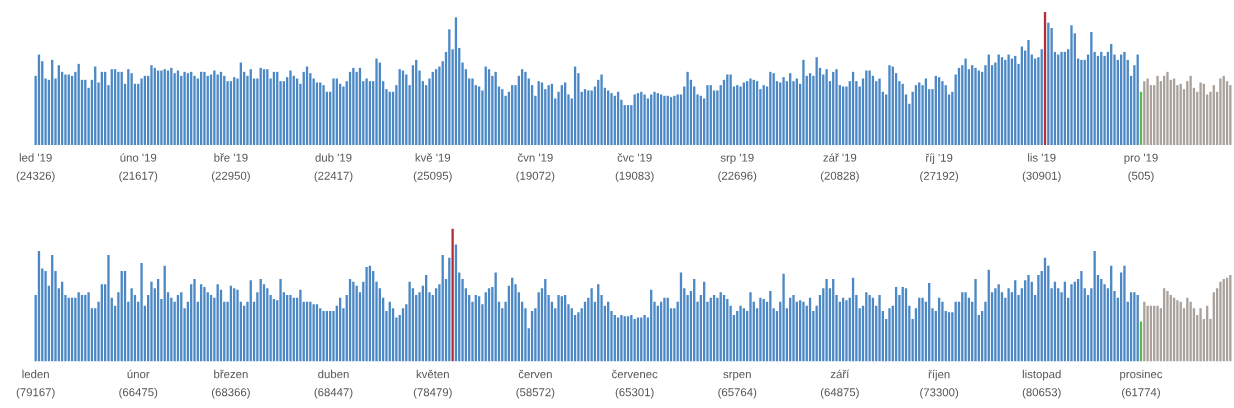 Image resolution: width=1234 pixels, height=408 pixels. I want to click on x-tick-label: říj '19 (27192), so click(939, 168).